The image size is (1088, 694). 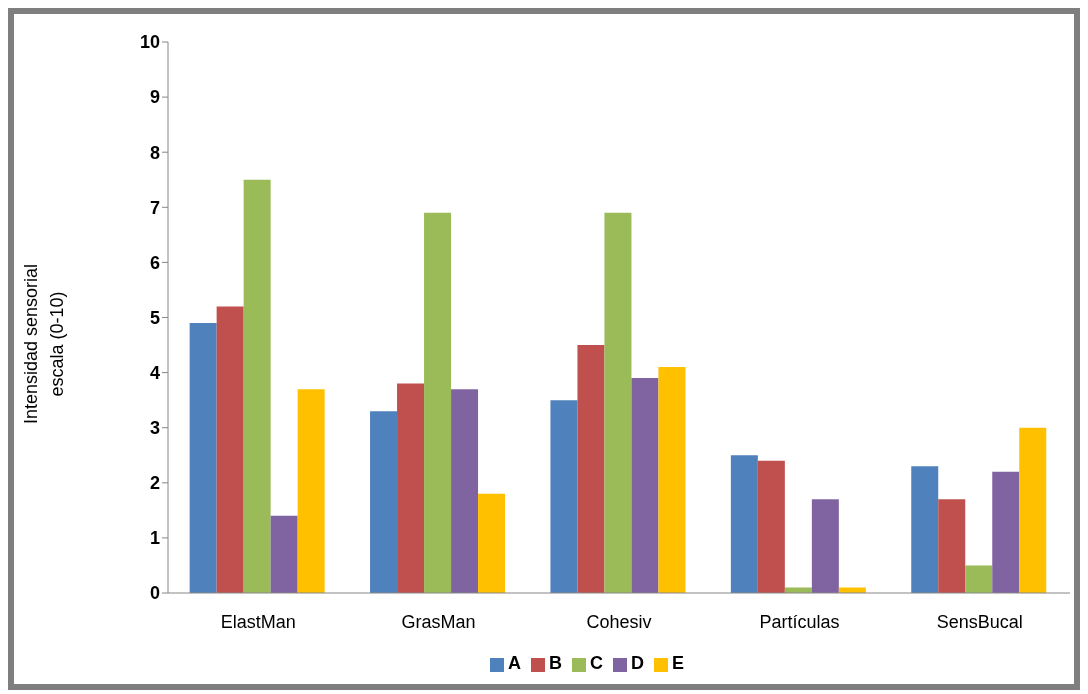 What do you see at coordinates (154, 207) in the screenshot?
I see `y-tick-label: 7` at bounding box center [154, 207].